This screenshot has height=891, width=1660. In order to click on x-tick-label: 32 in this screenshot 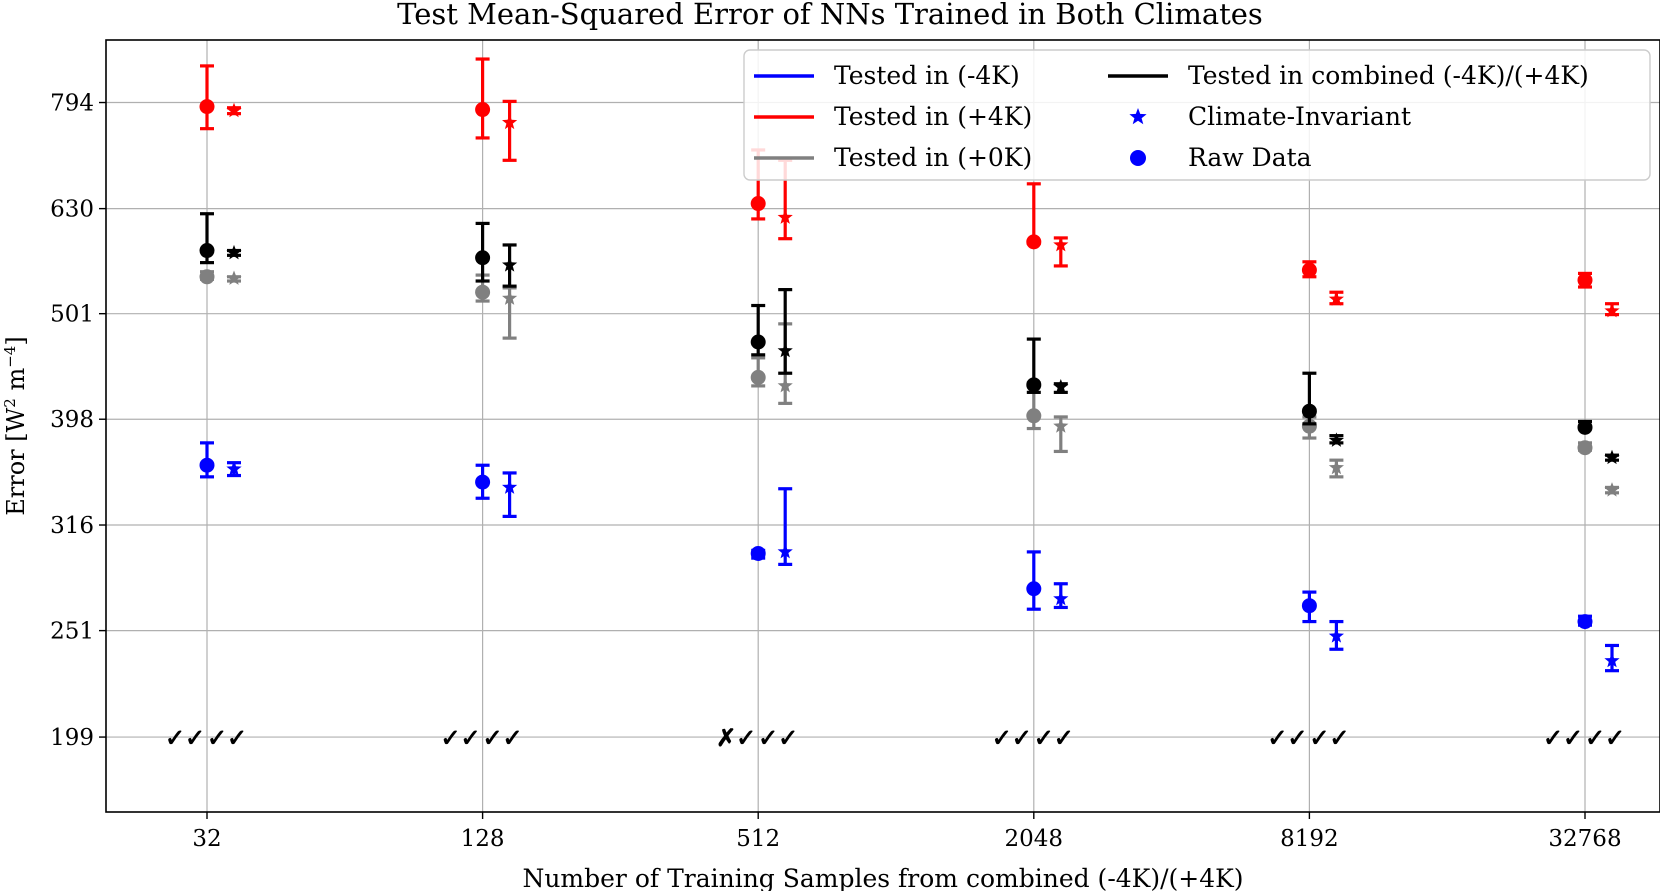, I will do `click(206, 839)`.